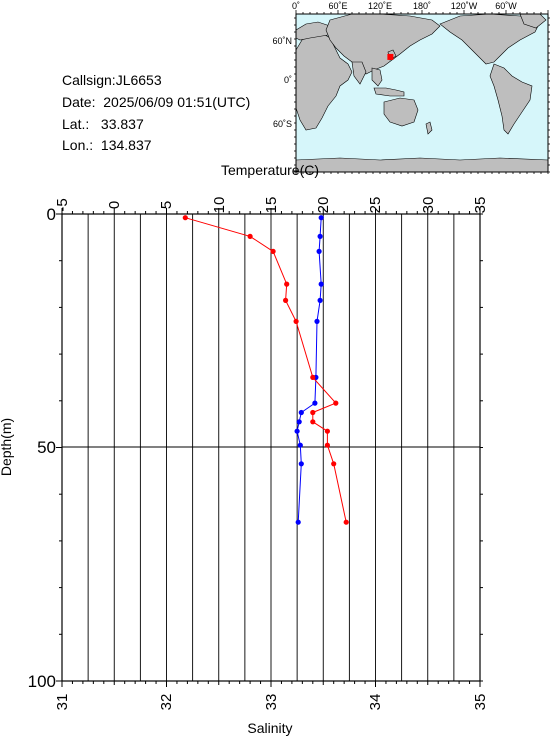 The width and height of the screenshot is (553, 736). Describe the element at coordinates (380, 6) in the screenshot. I see `map-label-lon-120e: 120˚E` at that location.